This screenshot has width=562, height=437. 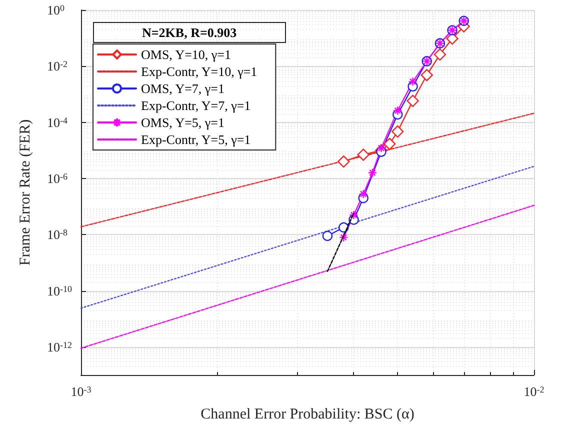 I want to click on legend-label: OMS, Y=10, γ=1, so click(x=186, y=54).